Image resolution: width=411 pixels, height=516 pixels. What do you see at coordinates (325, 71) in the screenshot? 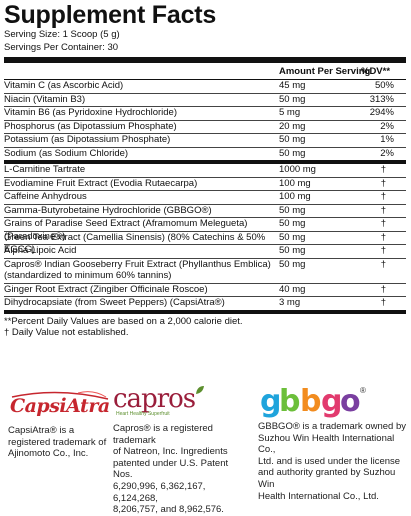
I see `amount-header: Amount Per Serving` at bounding box center [325, 71].